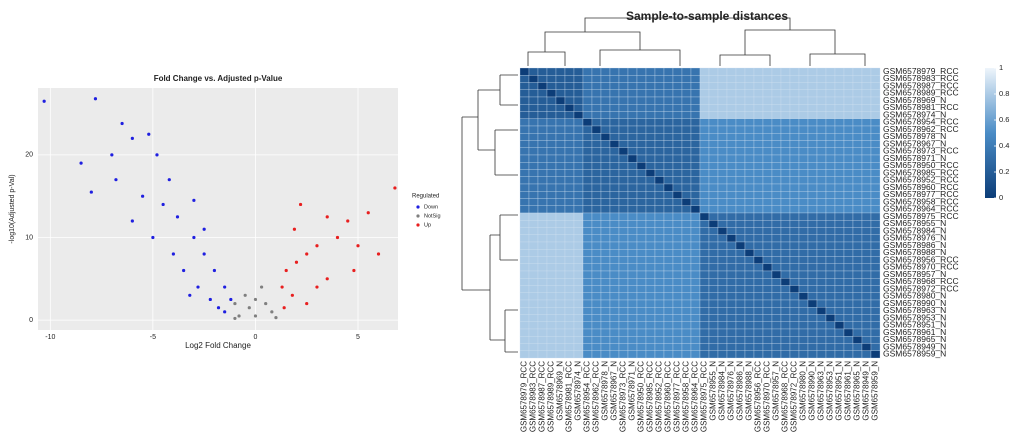 The image size is (1016, 433). Describe the element at coordinates (914, 354) in the screenshot. I see `row-label: GSM6578959_N` at that location.